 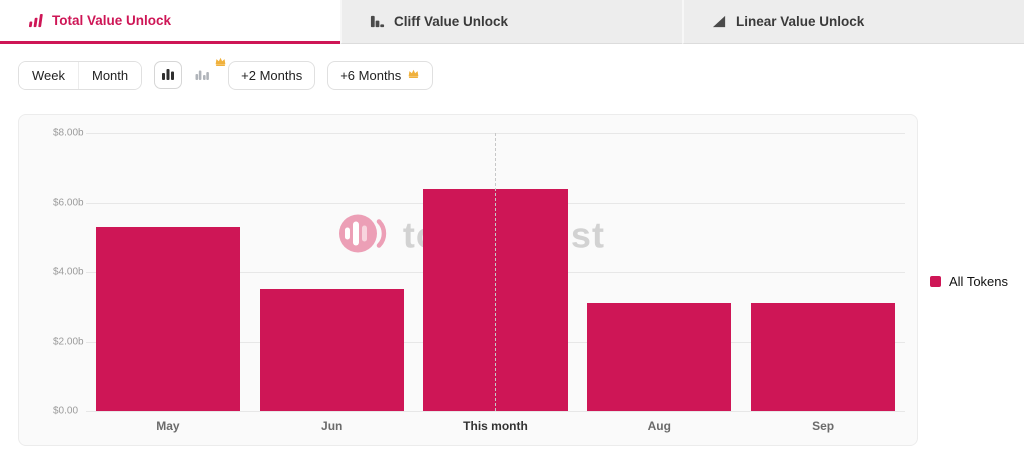 What do you see at coordinates (48, 75) in the screenshot?
I see `week-button: Week` at bounding box center [48, 75].